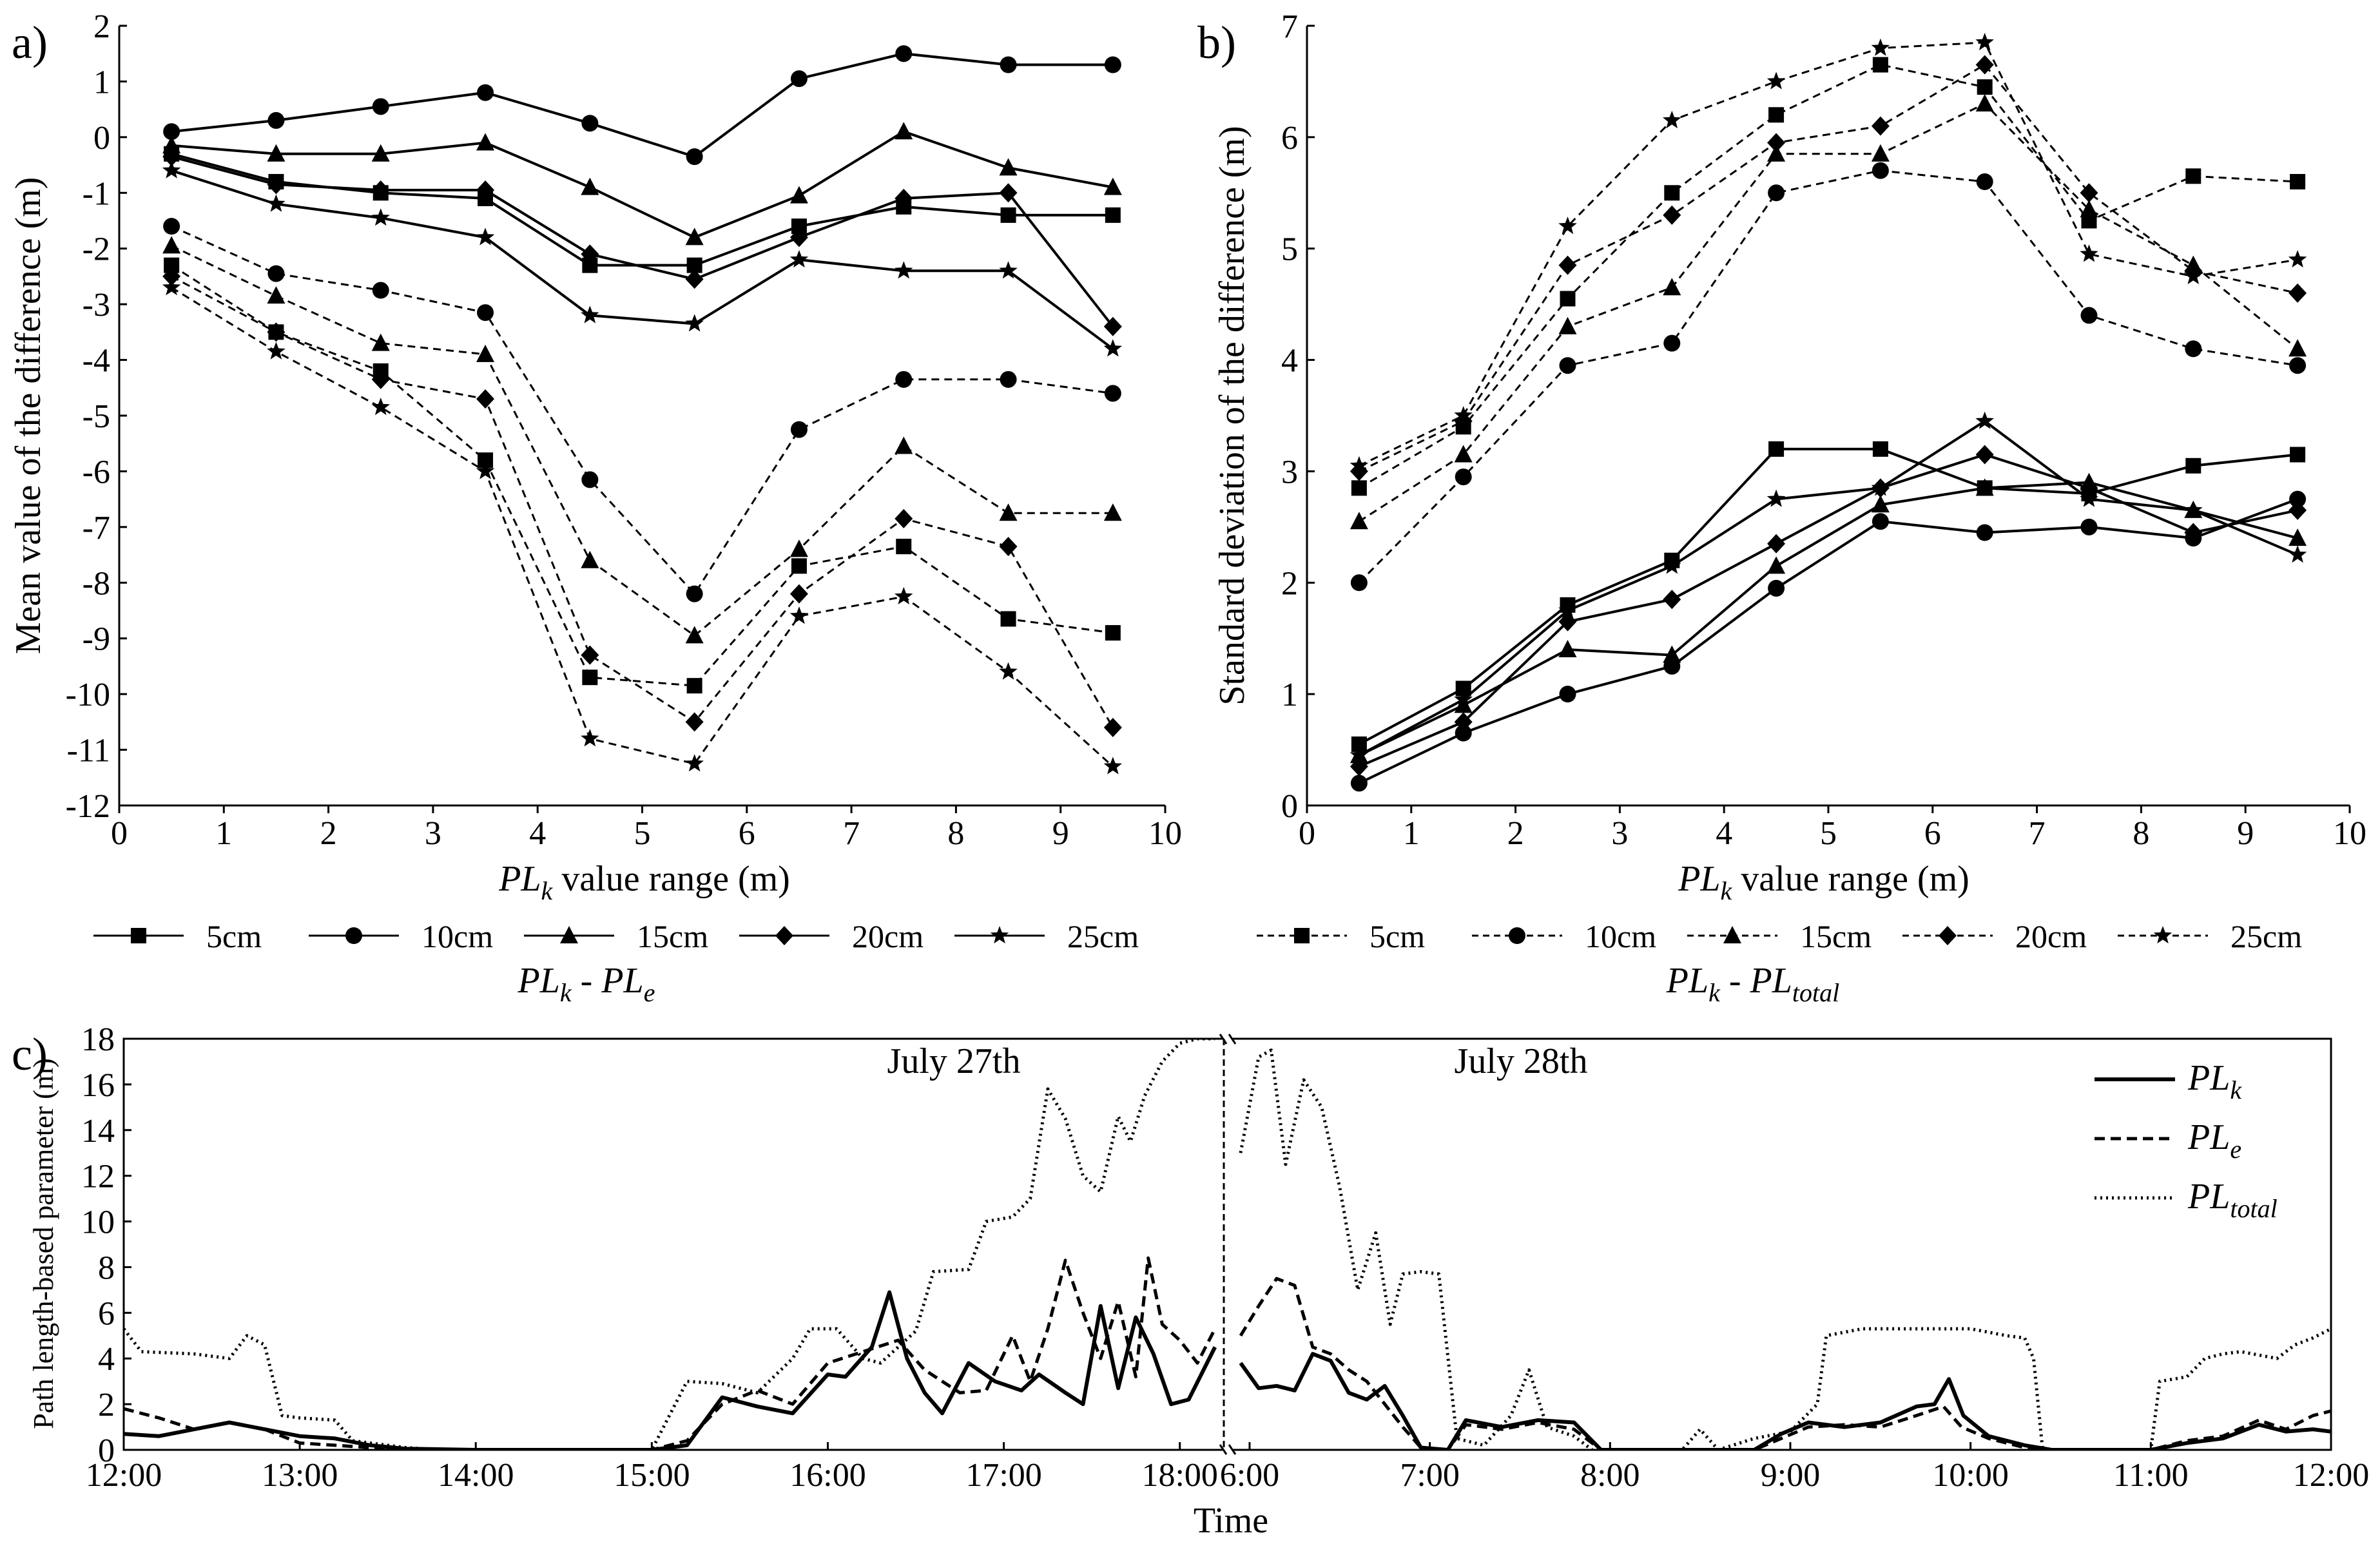  Describe the element at coordinates (433, 834) in the screenshot. I see `x-tick-label: 3` at that location.